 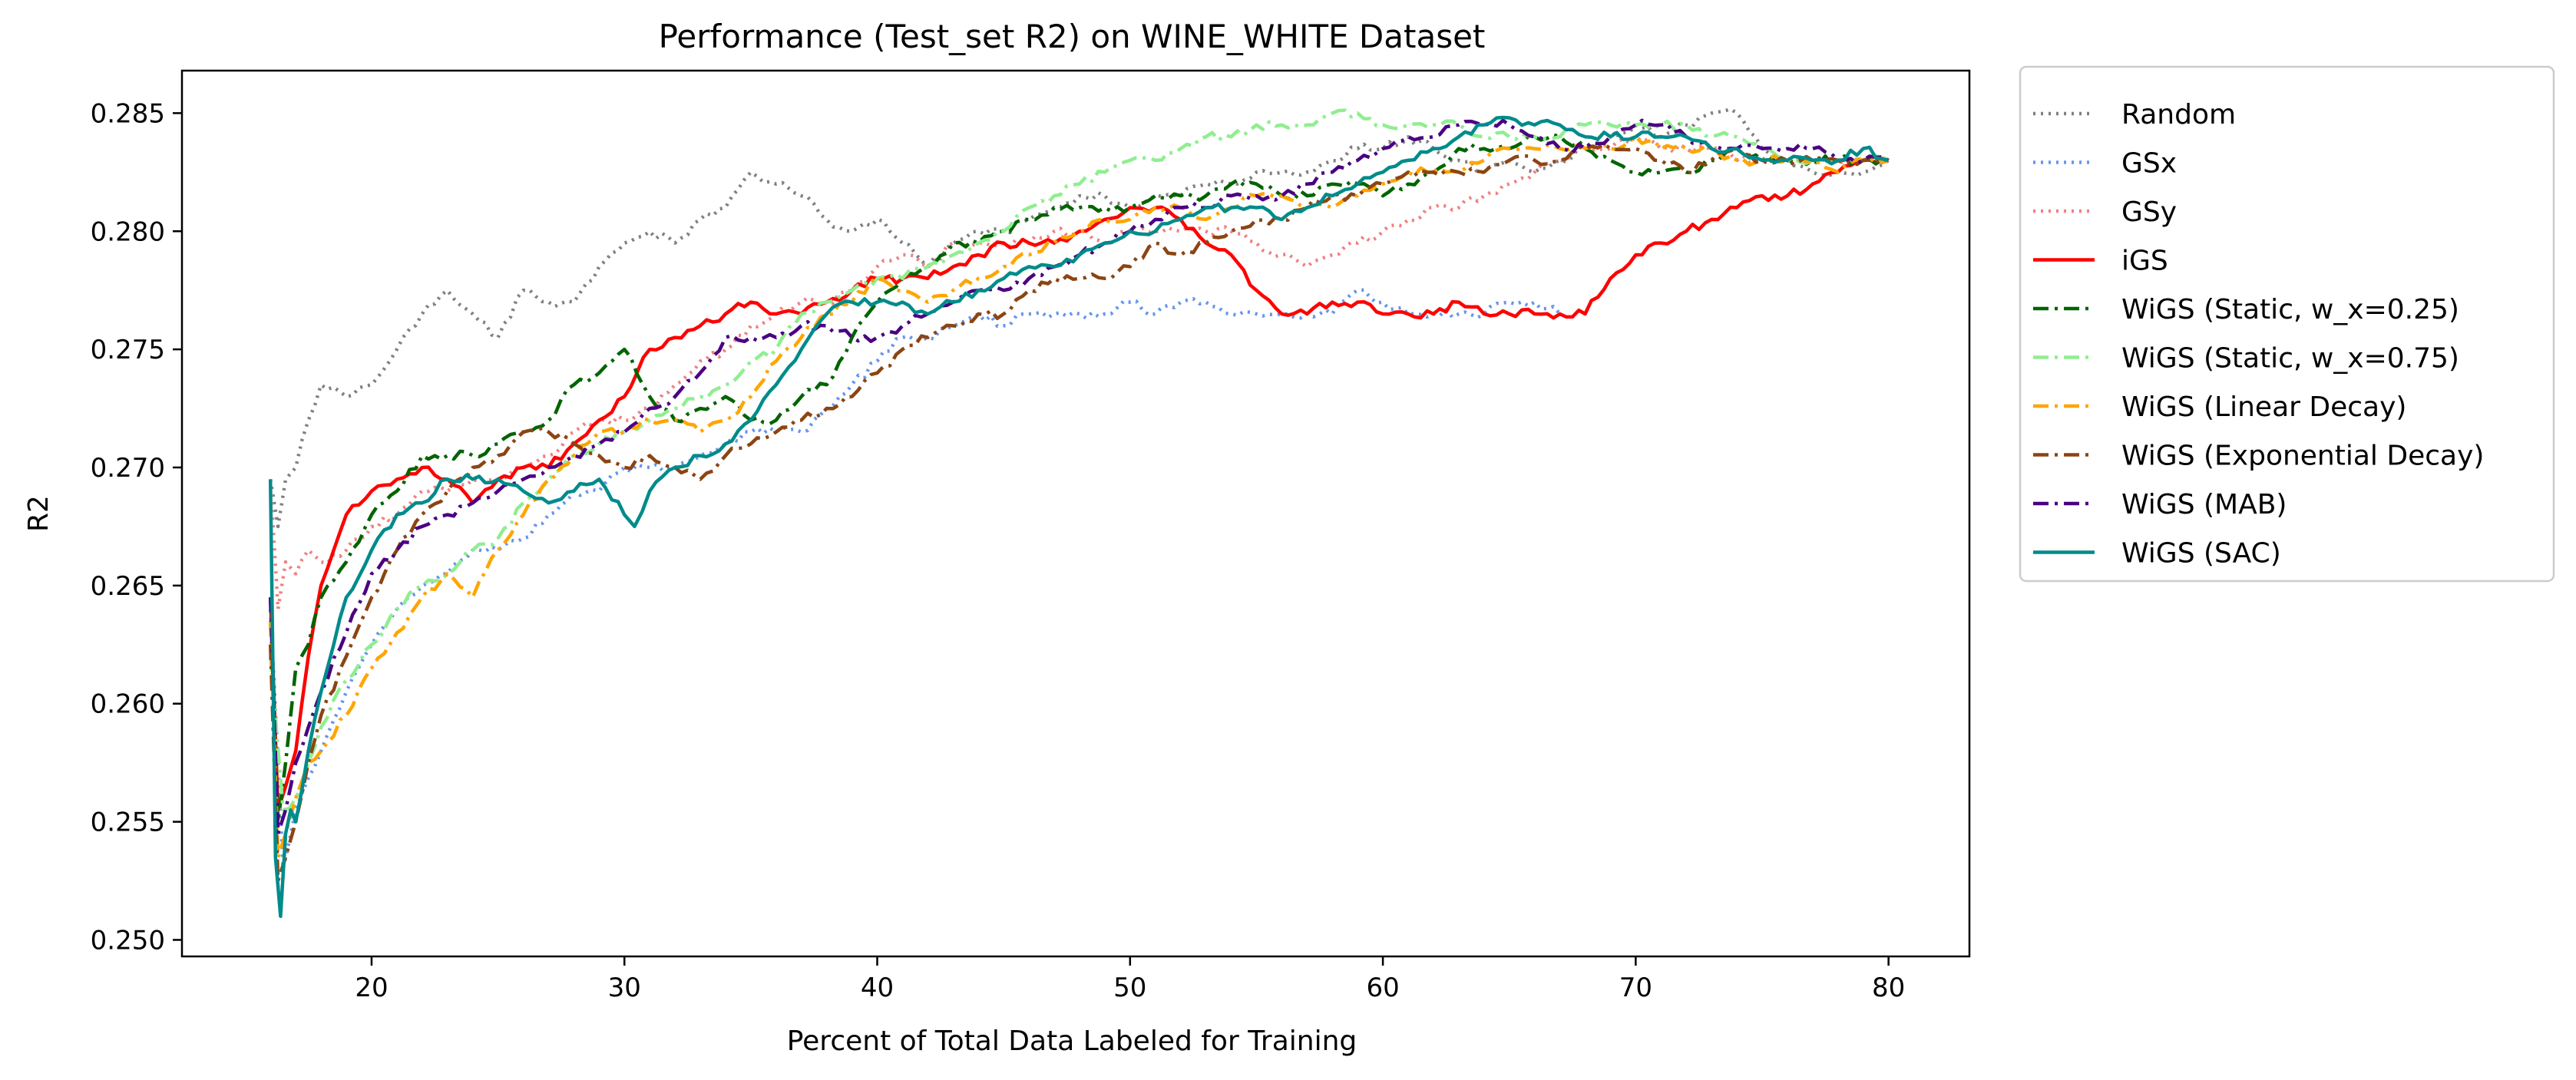 I want to click on x-tick-label: 50, so click(x=1129, y=988).